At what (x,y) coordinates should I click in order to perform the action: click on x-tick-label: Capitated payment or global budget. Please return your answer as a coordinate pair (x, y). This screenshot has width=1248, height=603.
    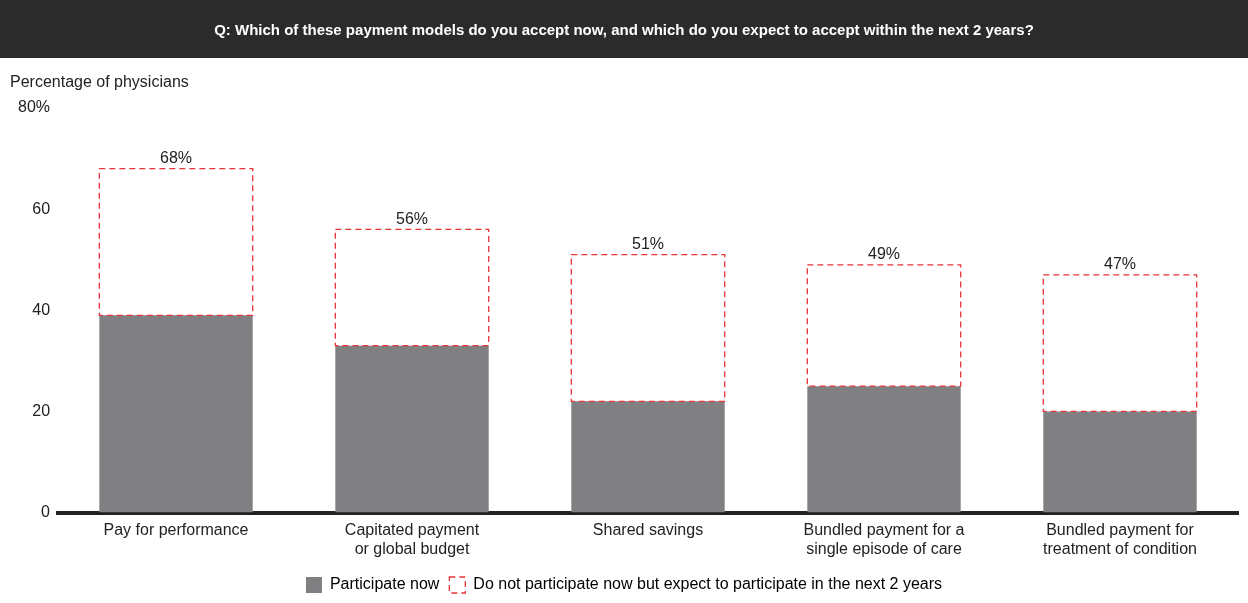
    Looking at the image, I should click on (412, 538).